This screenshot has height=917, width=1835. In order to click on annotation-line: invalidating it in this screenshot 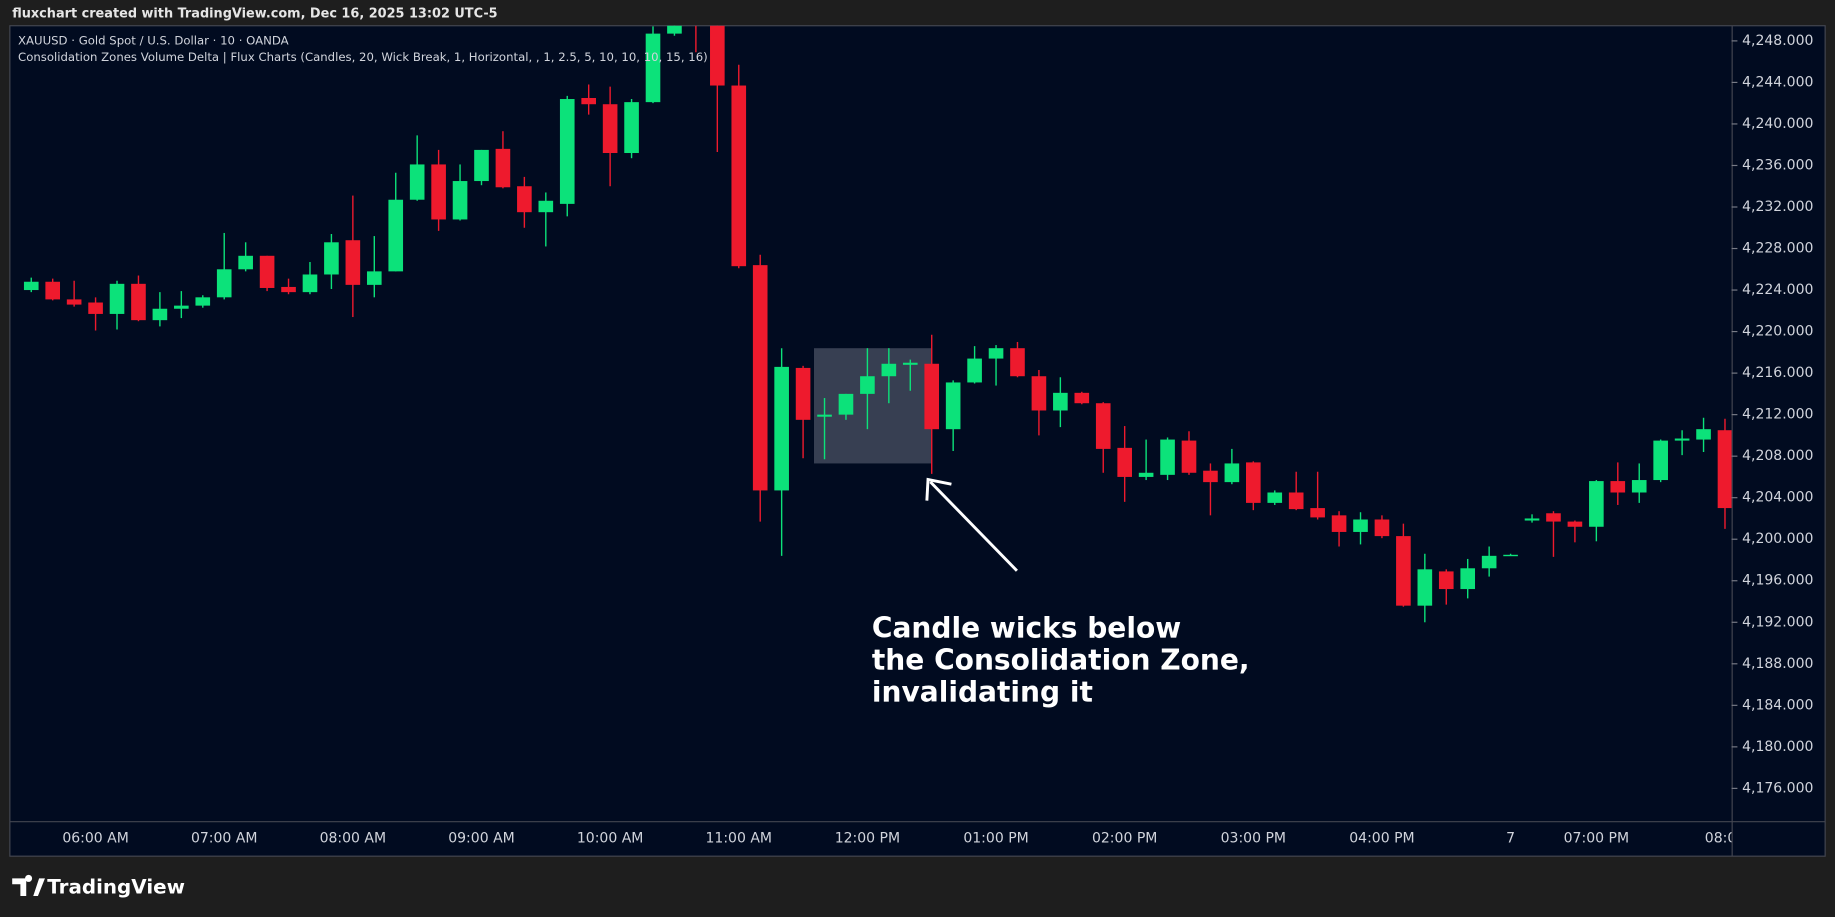, I will do `click(982, 692)`.